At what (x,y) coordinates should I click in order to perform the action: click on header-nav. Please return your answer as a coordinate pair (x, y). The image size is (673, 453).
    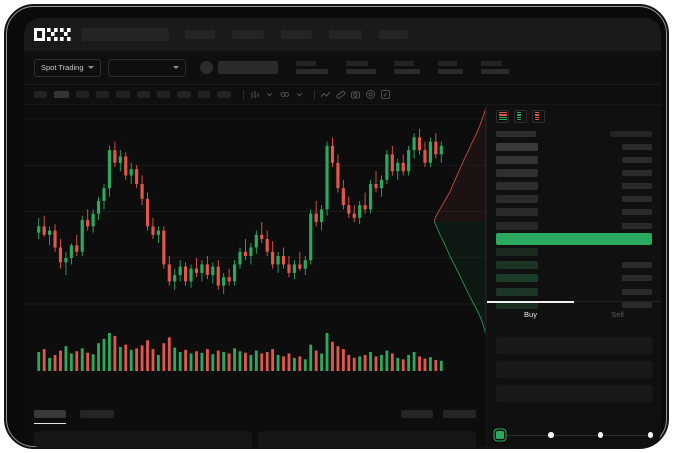
    Looking at the image, I should click on (305, 34).